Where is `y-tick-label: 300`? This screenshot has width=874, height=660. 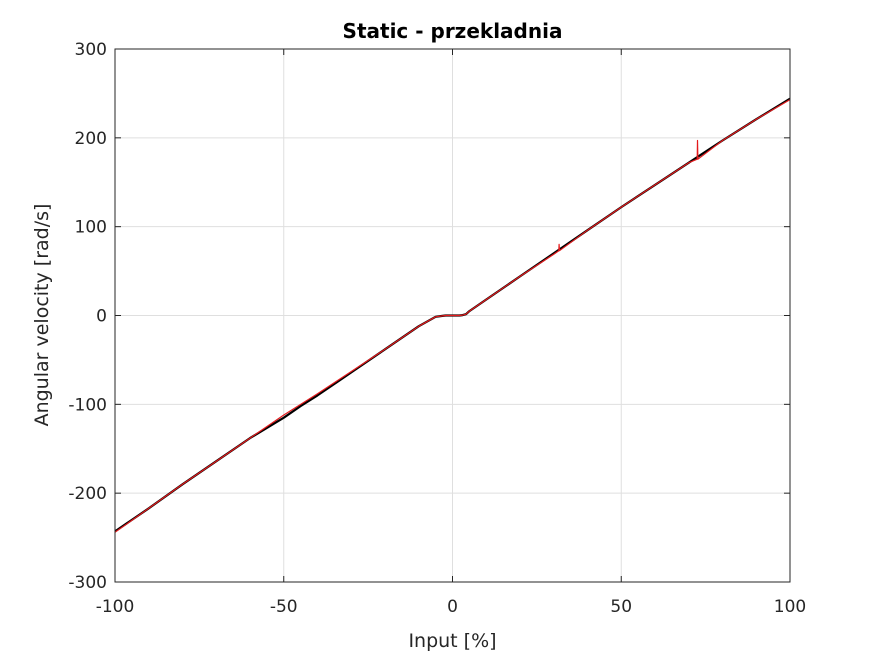 y-tick-label: 300 is located at coordinates (91, 50).